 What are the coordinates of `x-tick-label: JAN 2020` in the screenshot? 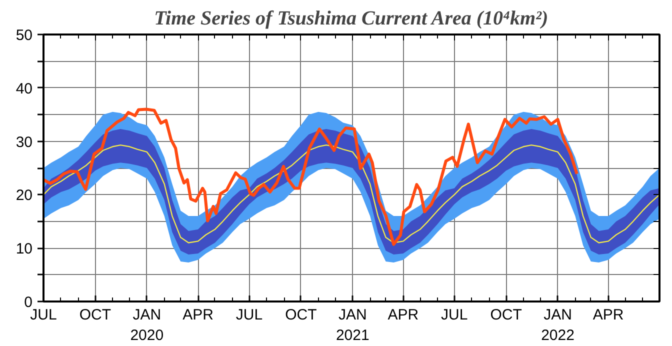 It's located at (147, 325).